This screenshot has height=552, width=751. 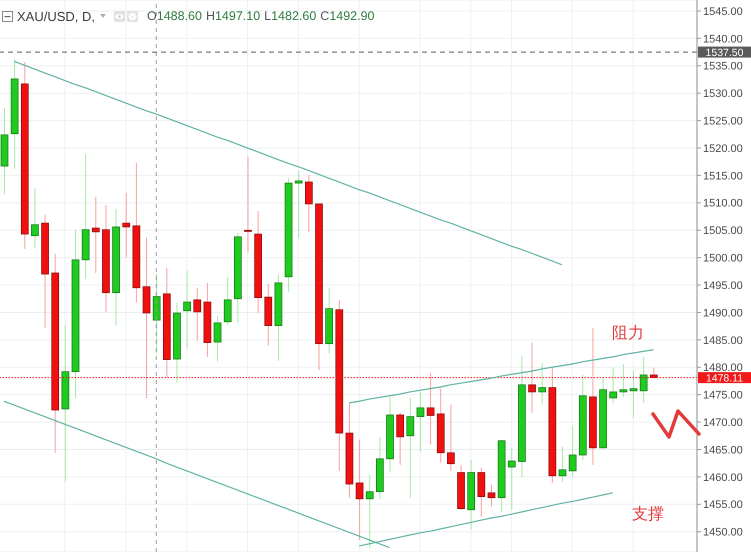 I want to click on y-tick-label: 1465.00, so click(x=723, y=450).